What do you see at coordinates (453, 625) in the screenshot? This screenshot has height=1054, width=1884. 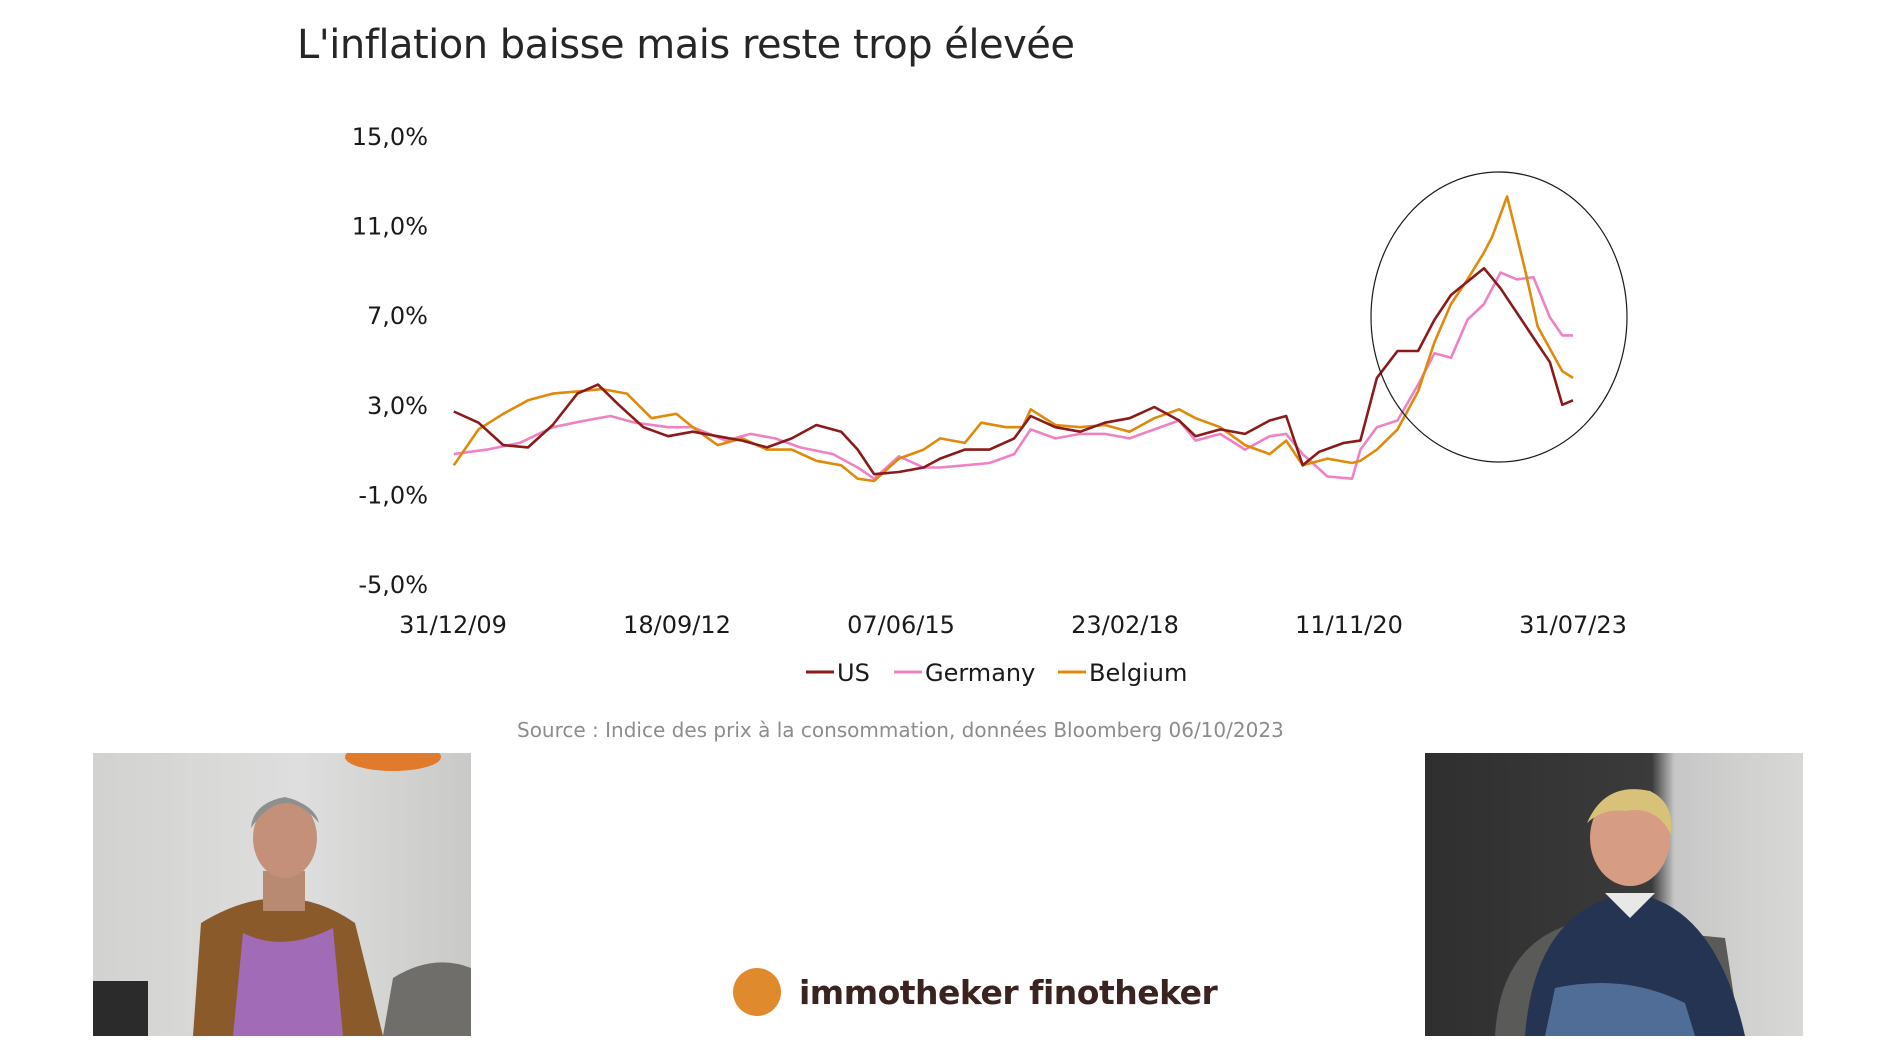 I see `x-tick-label: 31/12/09` at bounding box center [453, 625].